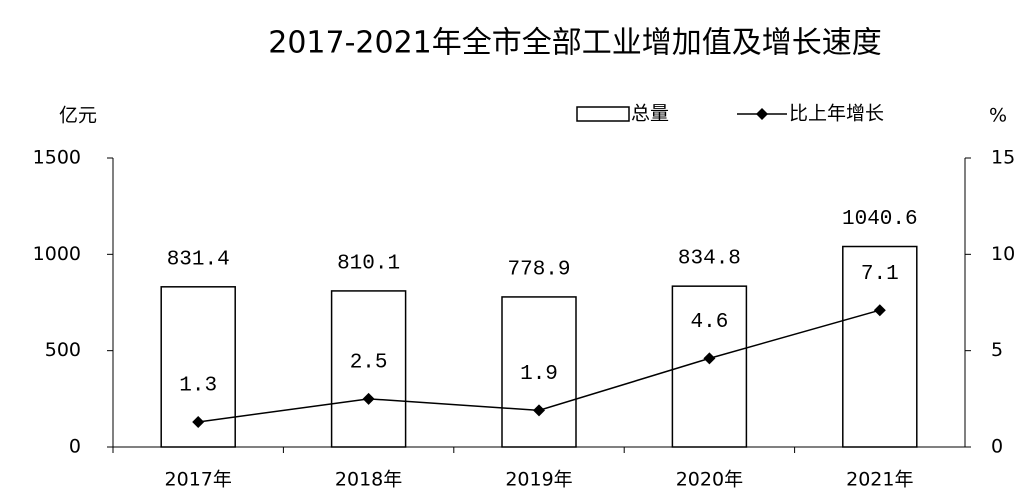 The height and width of the screenshot is (503, 1034). I want to click on x-tick-label: 2020年, so click(709, 480).